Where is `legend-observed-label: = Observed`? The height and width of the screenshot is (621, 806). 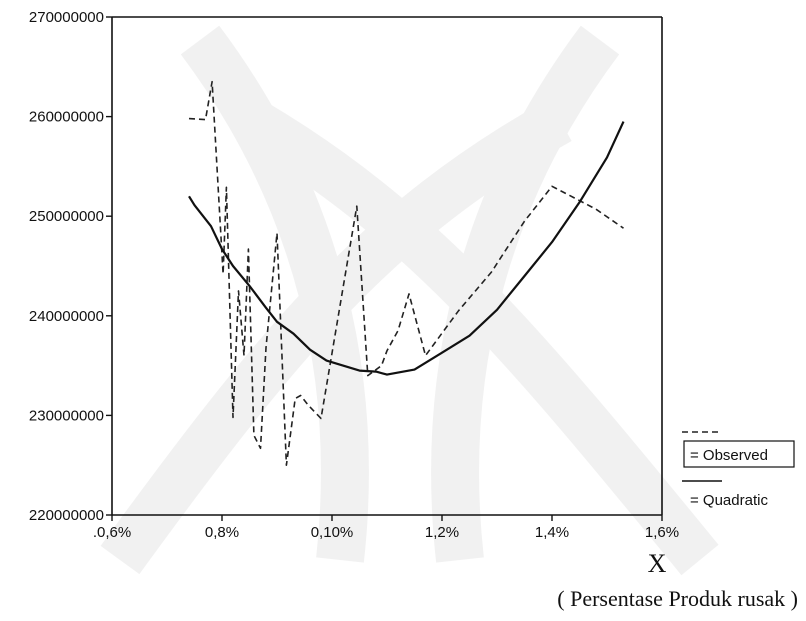
legend-observed-label: = Observed is located at coordinates (729, 455).